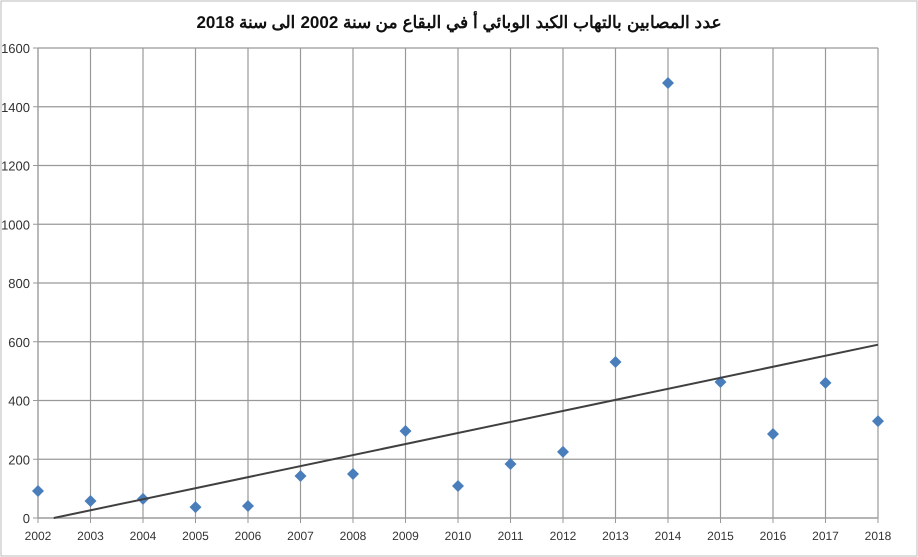 This screenshot has width=918, height=557. What do you see at coordinates (720, 536) in the screenshot?
I see `x-tick-label: 2015` at bounding box center [720, 536].